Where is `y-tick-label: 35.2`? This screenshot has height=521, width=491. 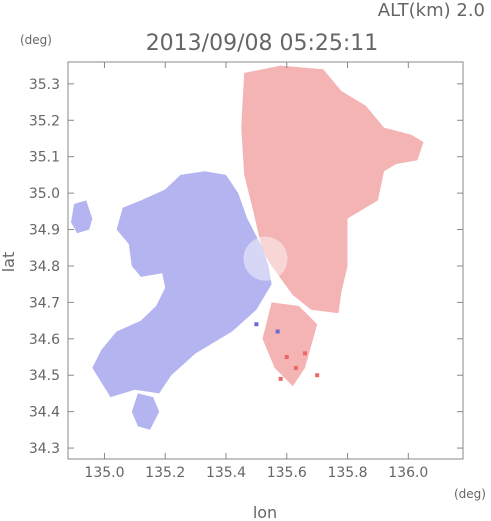
y-tick-label: 35.2 is located at coordinates (44, 121).